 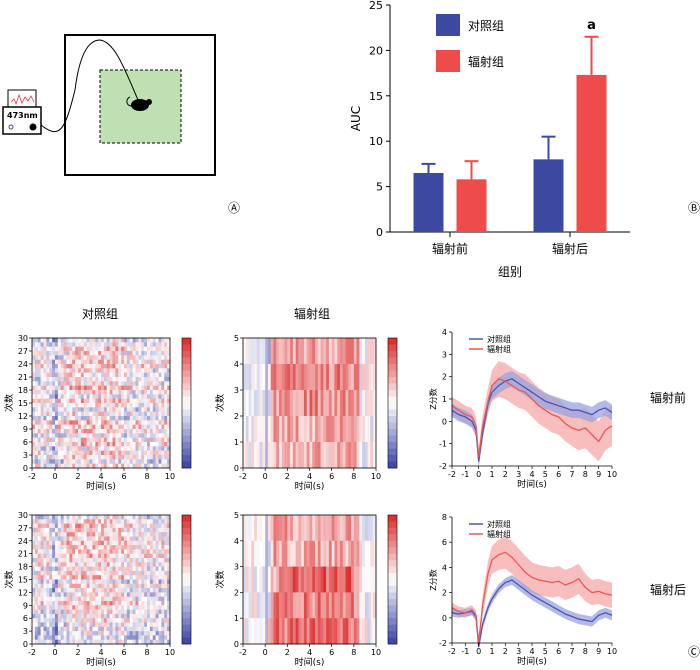 I want to click on x-axis-label: 时间(s), so click(x=101, y=486).